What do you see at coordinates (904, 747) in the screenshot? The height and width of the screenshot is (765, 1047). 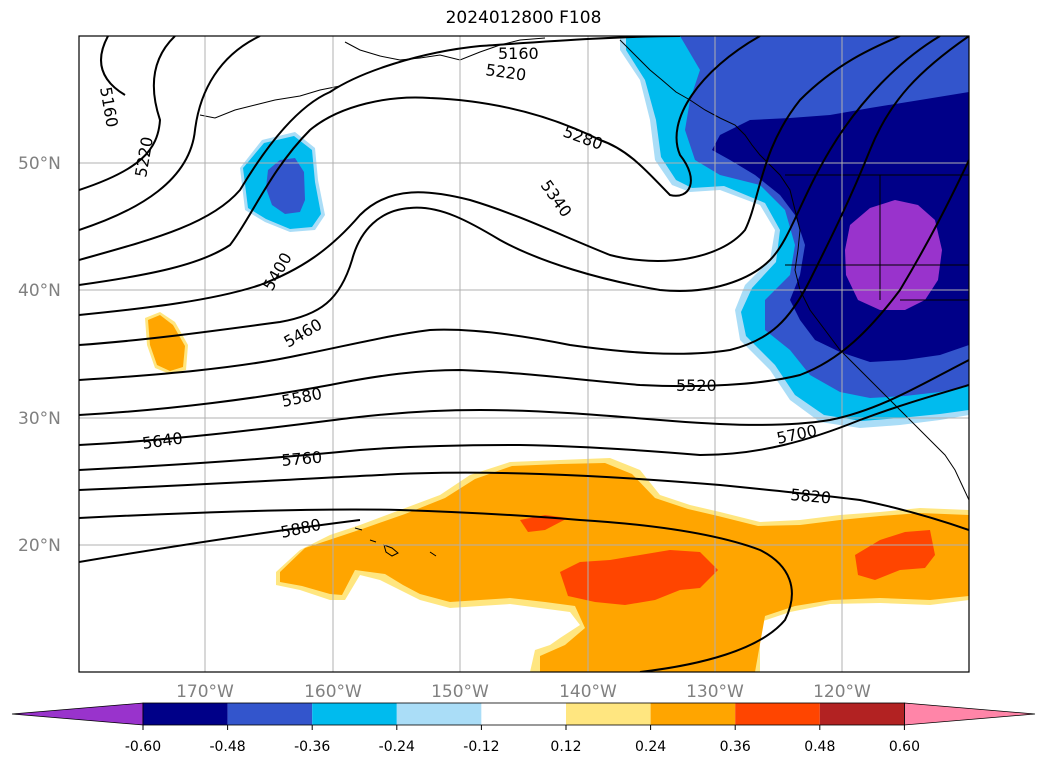 I see `colorbar-tick-label: 0.60` at bounding box center [904, 747].